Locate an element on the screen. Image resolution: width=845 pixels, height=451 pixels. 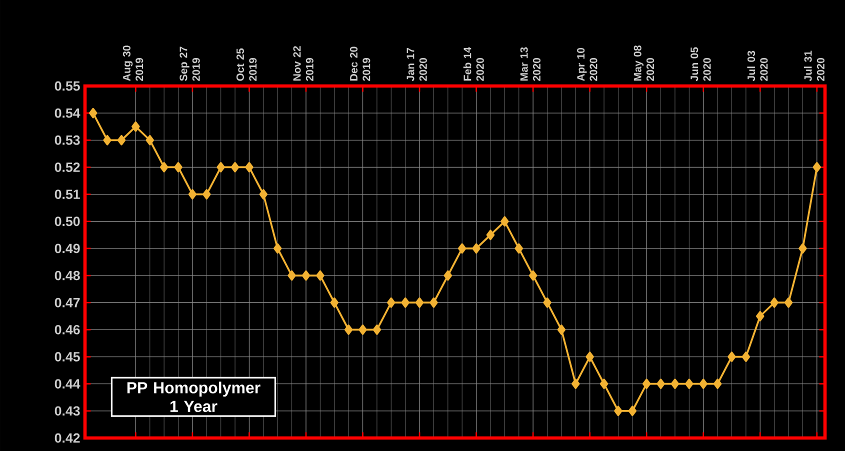
x-tick-label: Mar 13 2020 is located at coordinates (530, 64).